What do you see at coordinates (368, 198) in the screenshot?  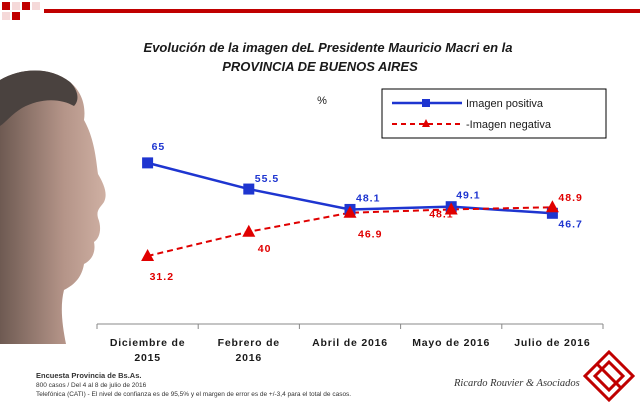 I see `data-label-positive: 48.1` at bounding box center [368, 198].